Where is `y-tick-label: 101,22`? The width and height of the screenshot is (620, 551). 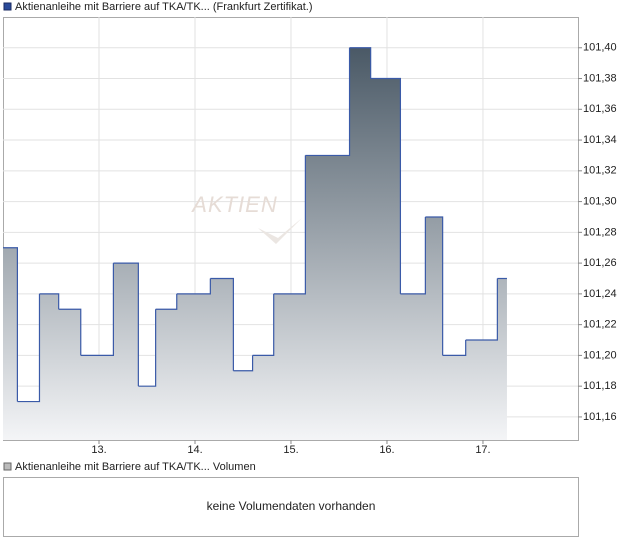
y-tick-label: 101,22 is located at coordinates (600, 325).